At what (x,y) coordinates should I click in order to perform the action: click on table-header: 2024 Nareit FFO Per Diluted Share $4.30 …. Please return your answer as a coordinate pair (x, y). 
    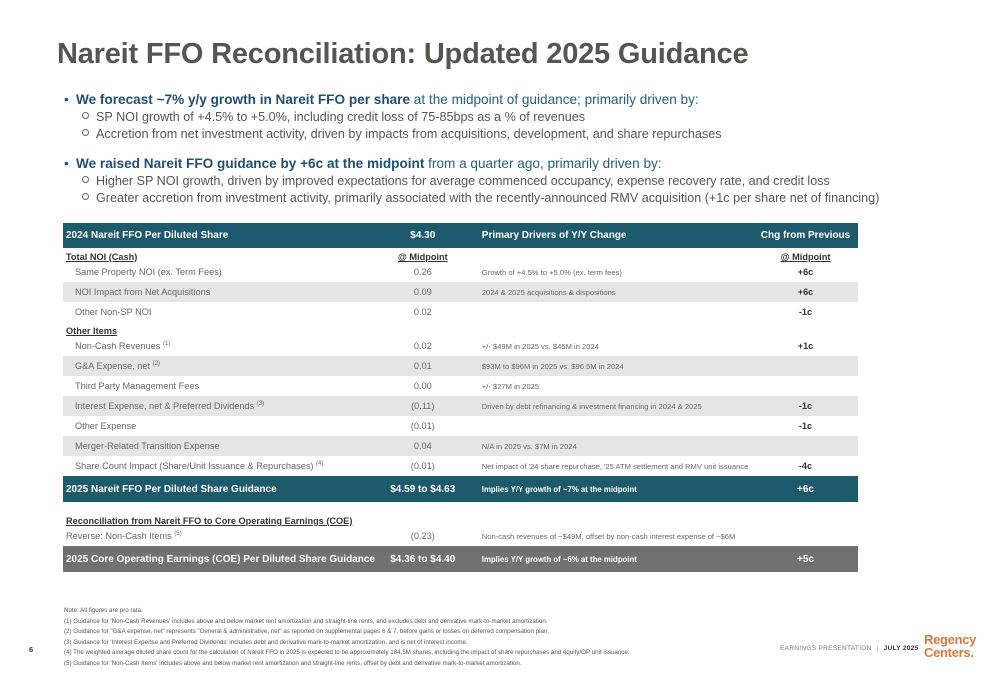
    Looking at the image, I should click on (460, 235).